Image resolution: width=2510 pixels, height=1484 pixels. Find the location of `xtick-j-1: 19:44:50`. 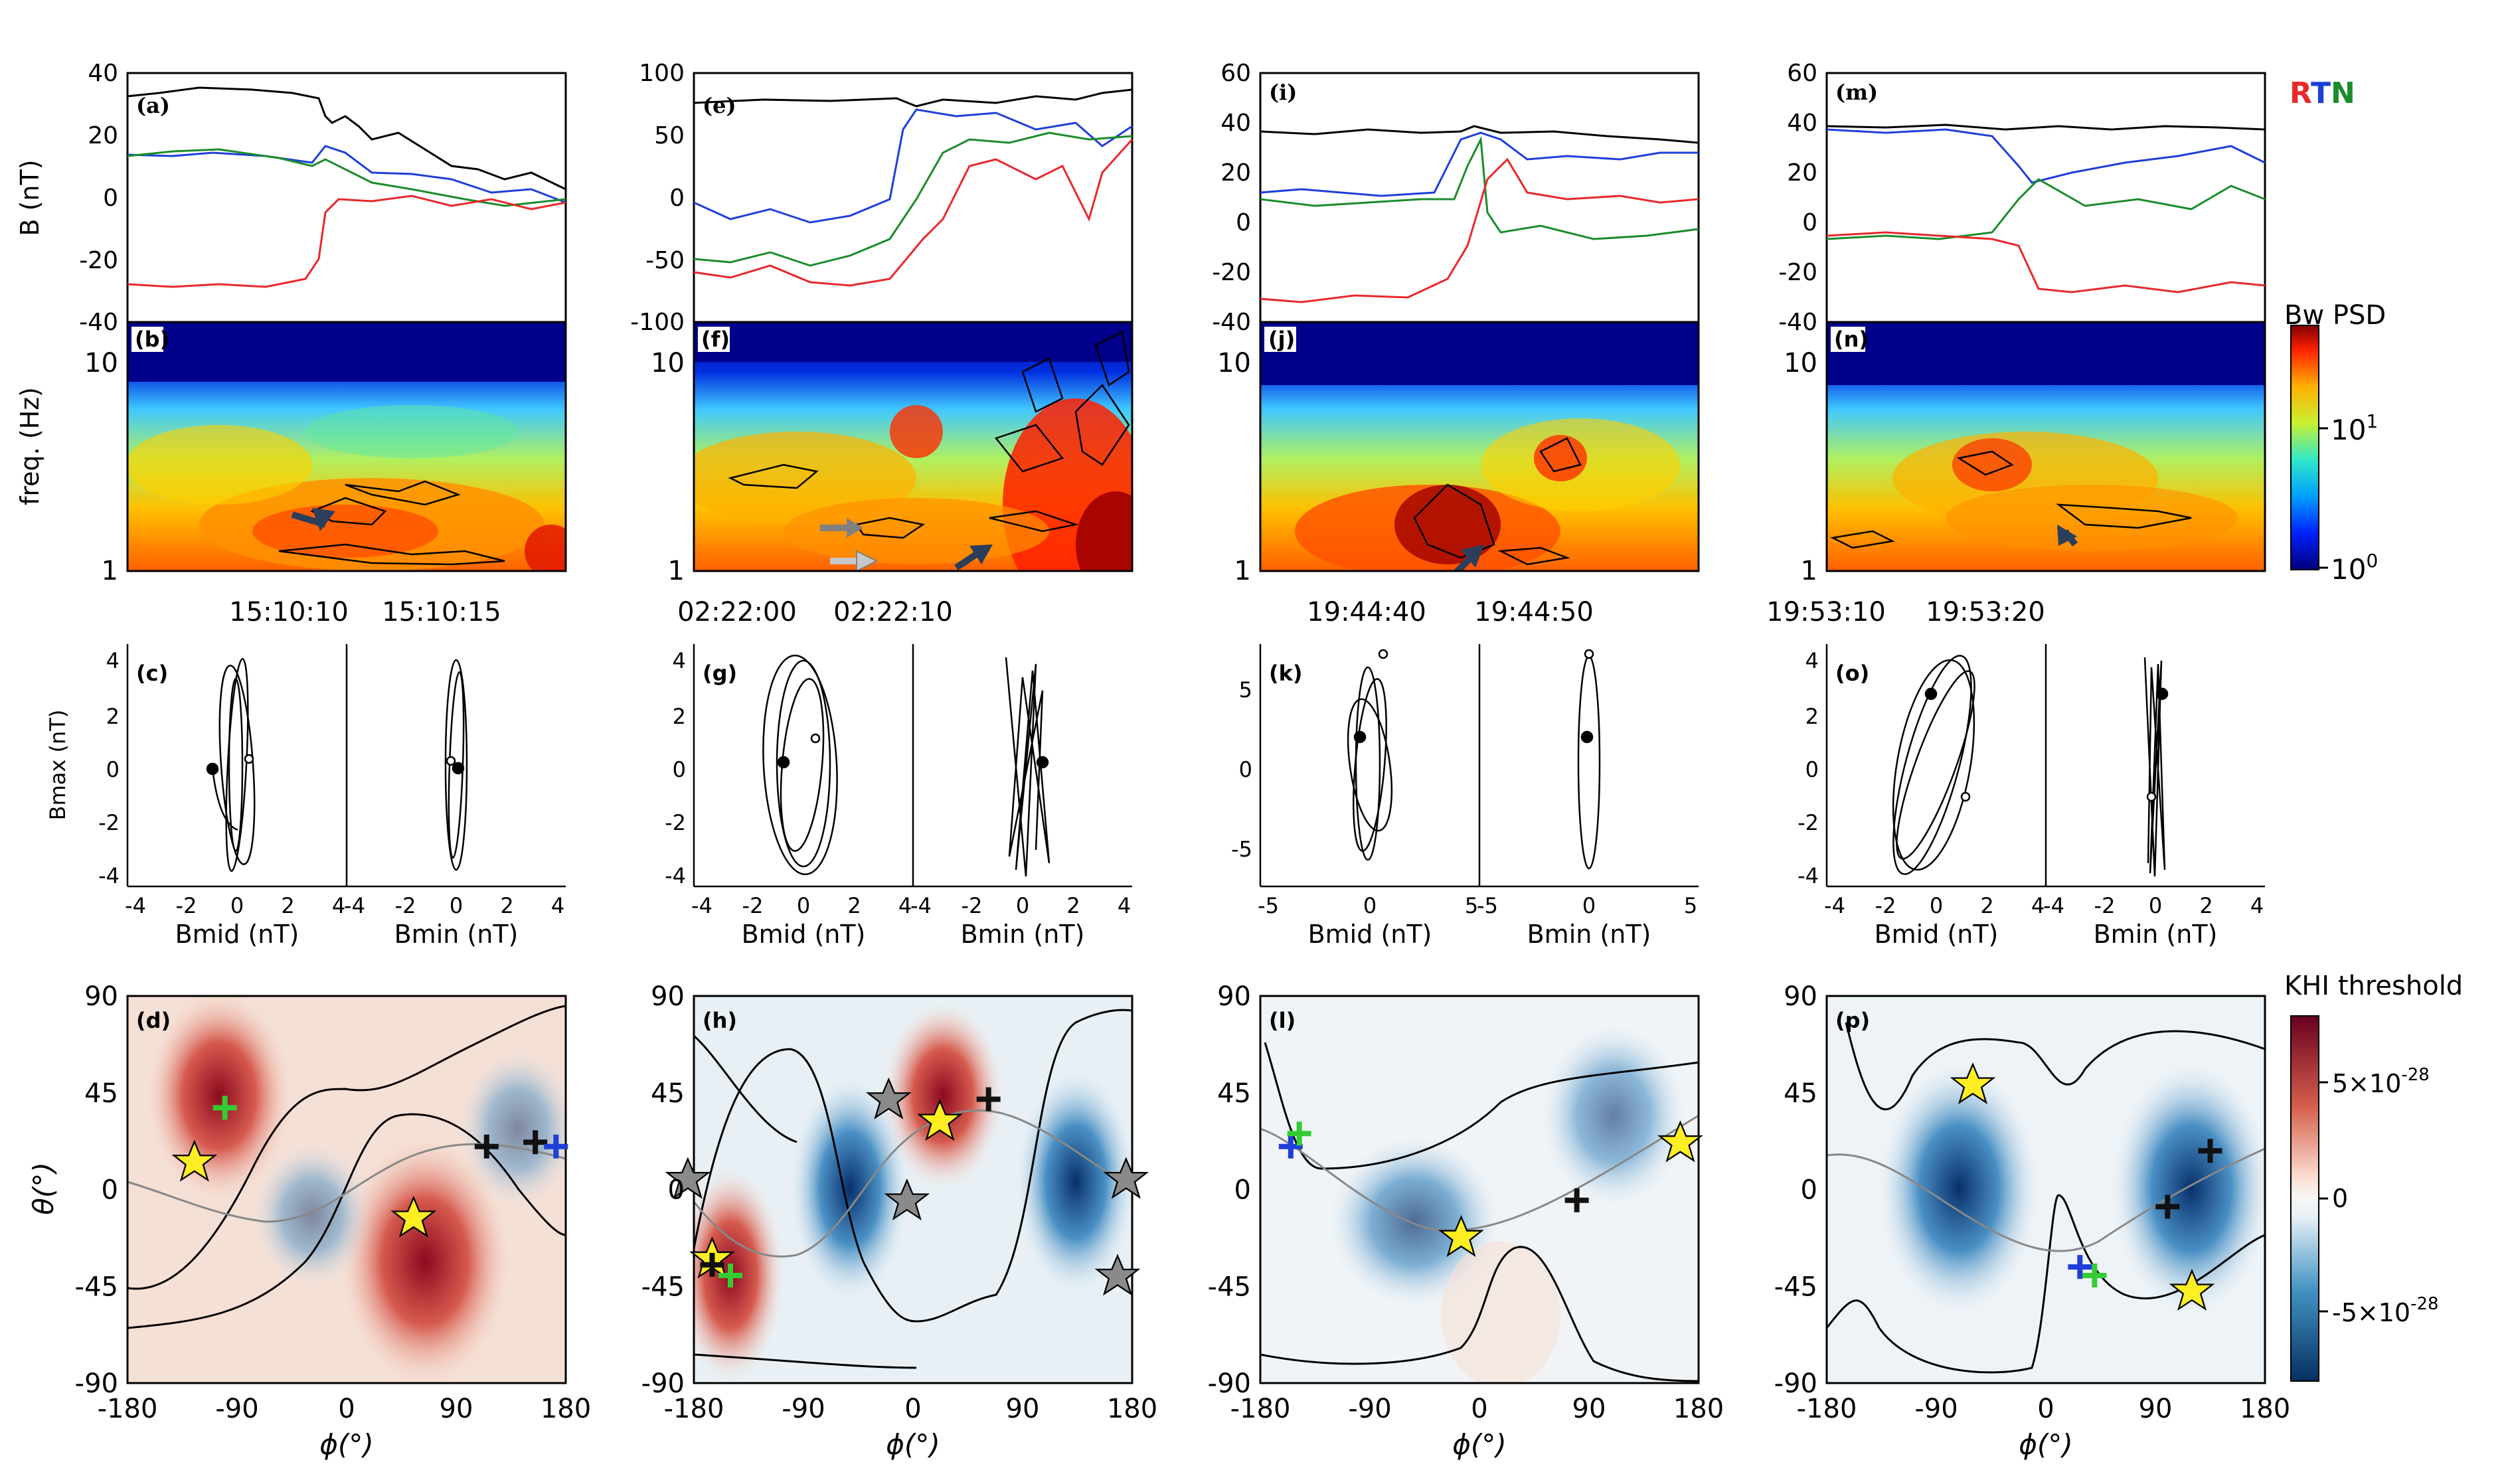

xtick-j-1: 19:44:50 is located at coordinates (1534, 612).